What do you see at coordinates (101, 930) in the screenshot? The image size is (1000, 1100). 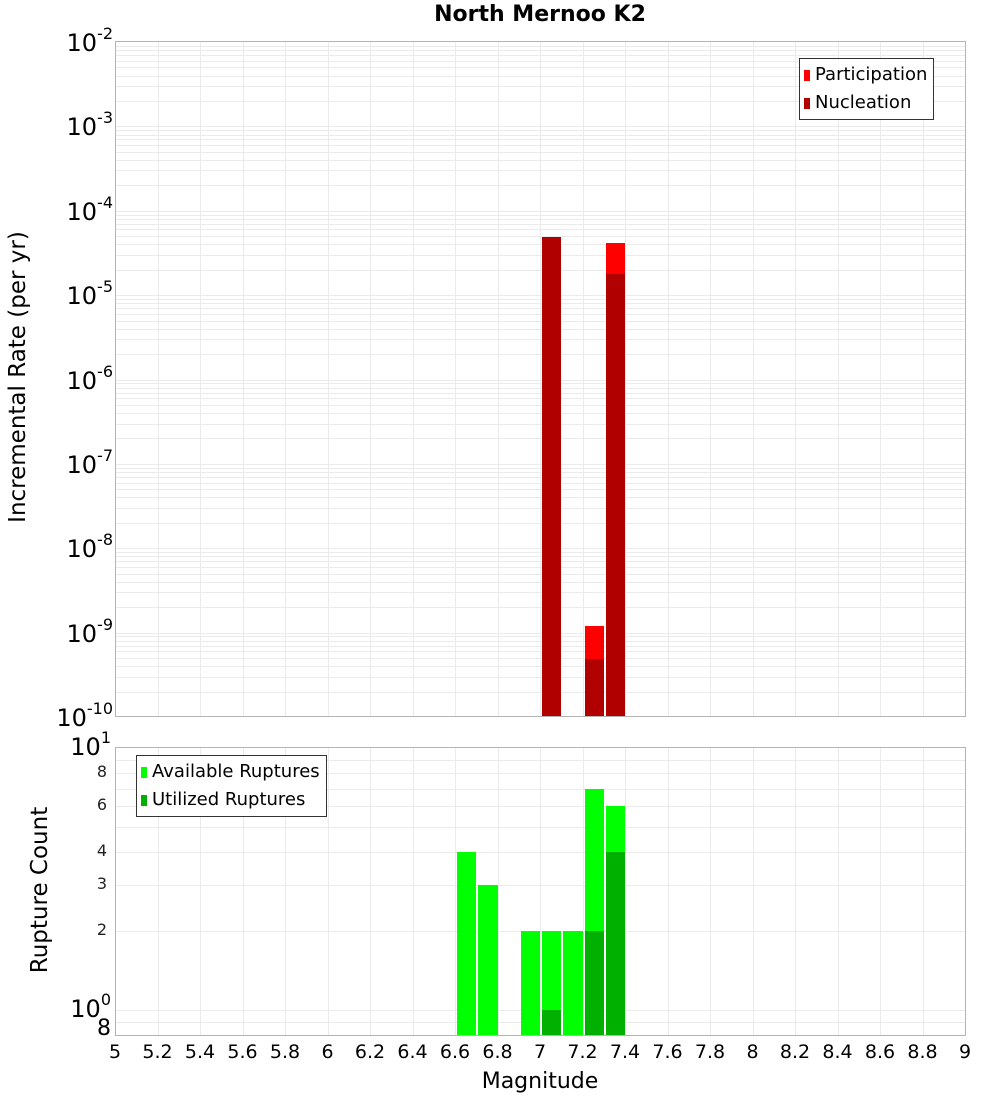 I see `y-tick-label: 2` at bounding box center [101, 930].